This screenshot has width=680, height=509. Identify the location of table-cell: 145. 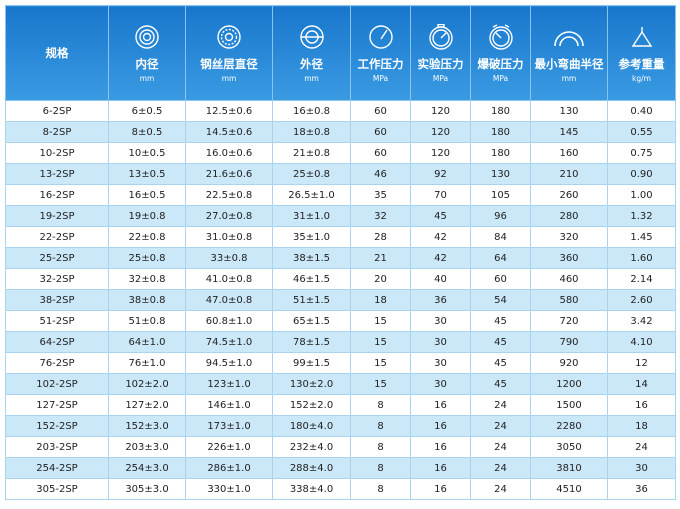
(569, 132).